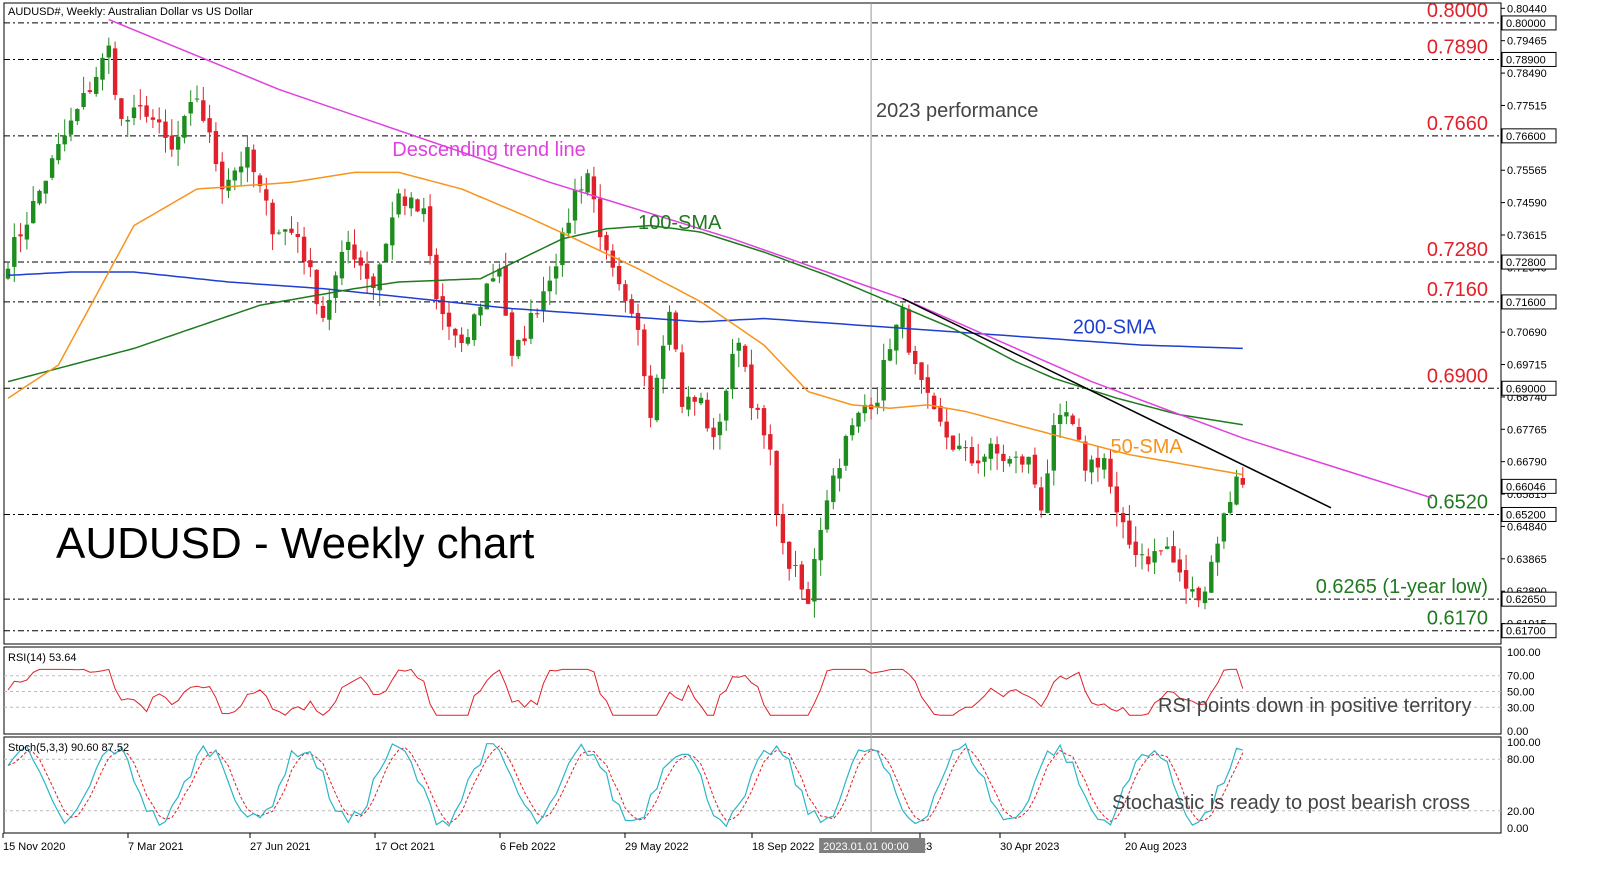 This screenshot has width=1607, height=877. Describe the element at coordinates (1527, 42) in the screenshot. I see `price-tick-label: 0.79465` at that location.